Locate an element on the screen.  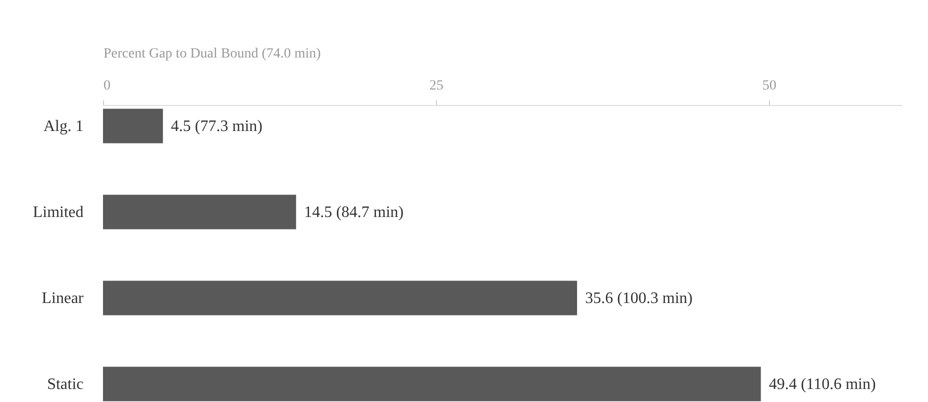
x-axis-title: Percent Gap to Dual Bound (74.0 min) is located at coordinates (213, 54).